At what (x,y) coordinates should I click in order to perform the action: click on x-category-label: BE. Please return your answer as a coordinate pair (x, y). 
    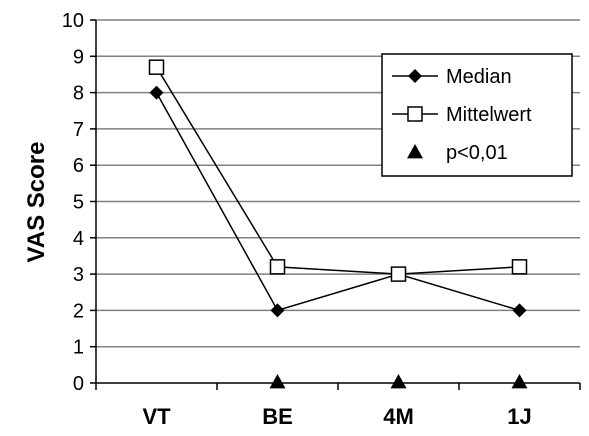
    Looking at the image, I should click on (277, 416).